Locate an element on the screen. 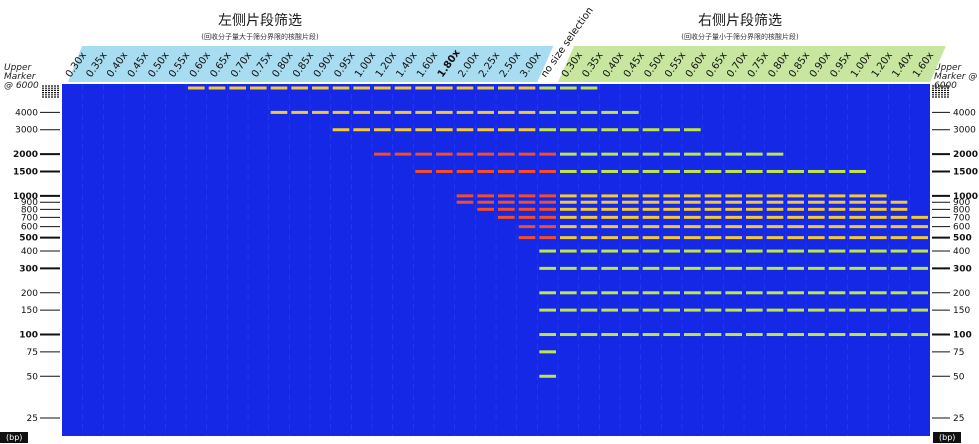 Image resolution: width=979 pixels, height=444 pixels. y-tick-label-left: 1000 is located at coordinates (25, 197).